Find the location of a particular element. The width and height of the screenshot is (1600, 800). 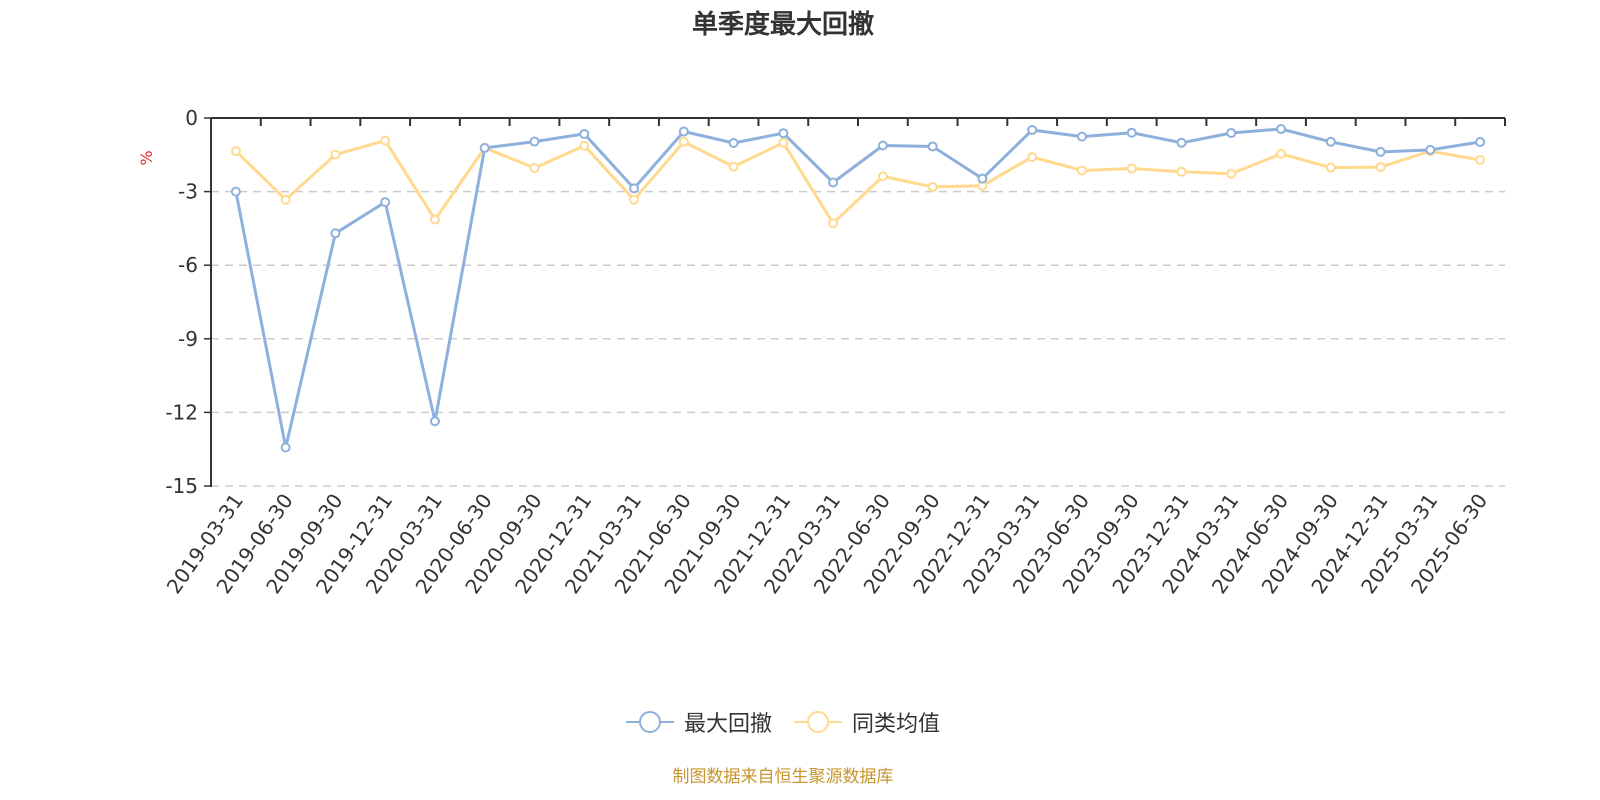

y-tick-label: -9 is located at coordinates (188, 339).